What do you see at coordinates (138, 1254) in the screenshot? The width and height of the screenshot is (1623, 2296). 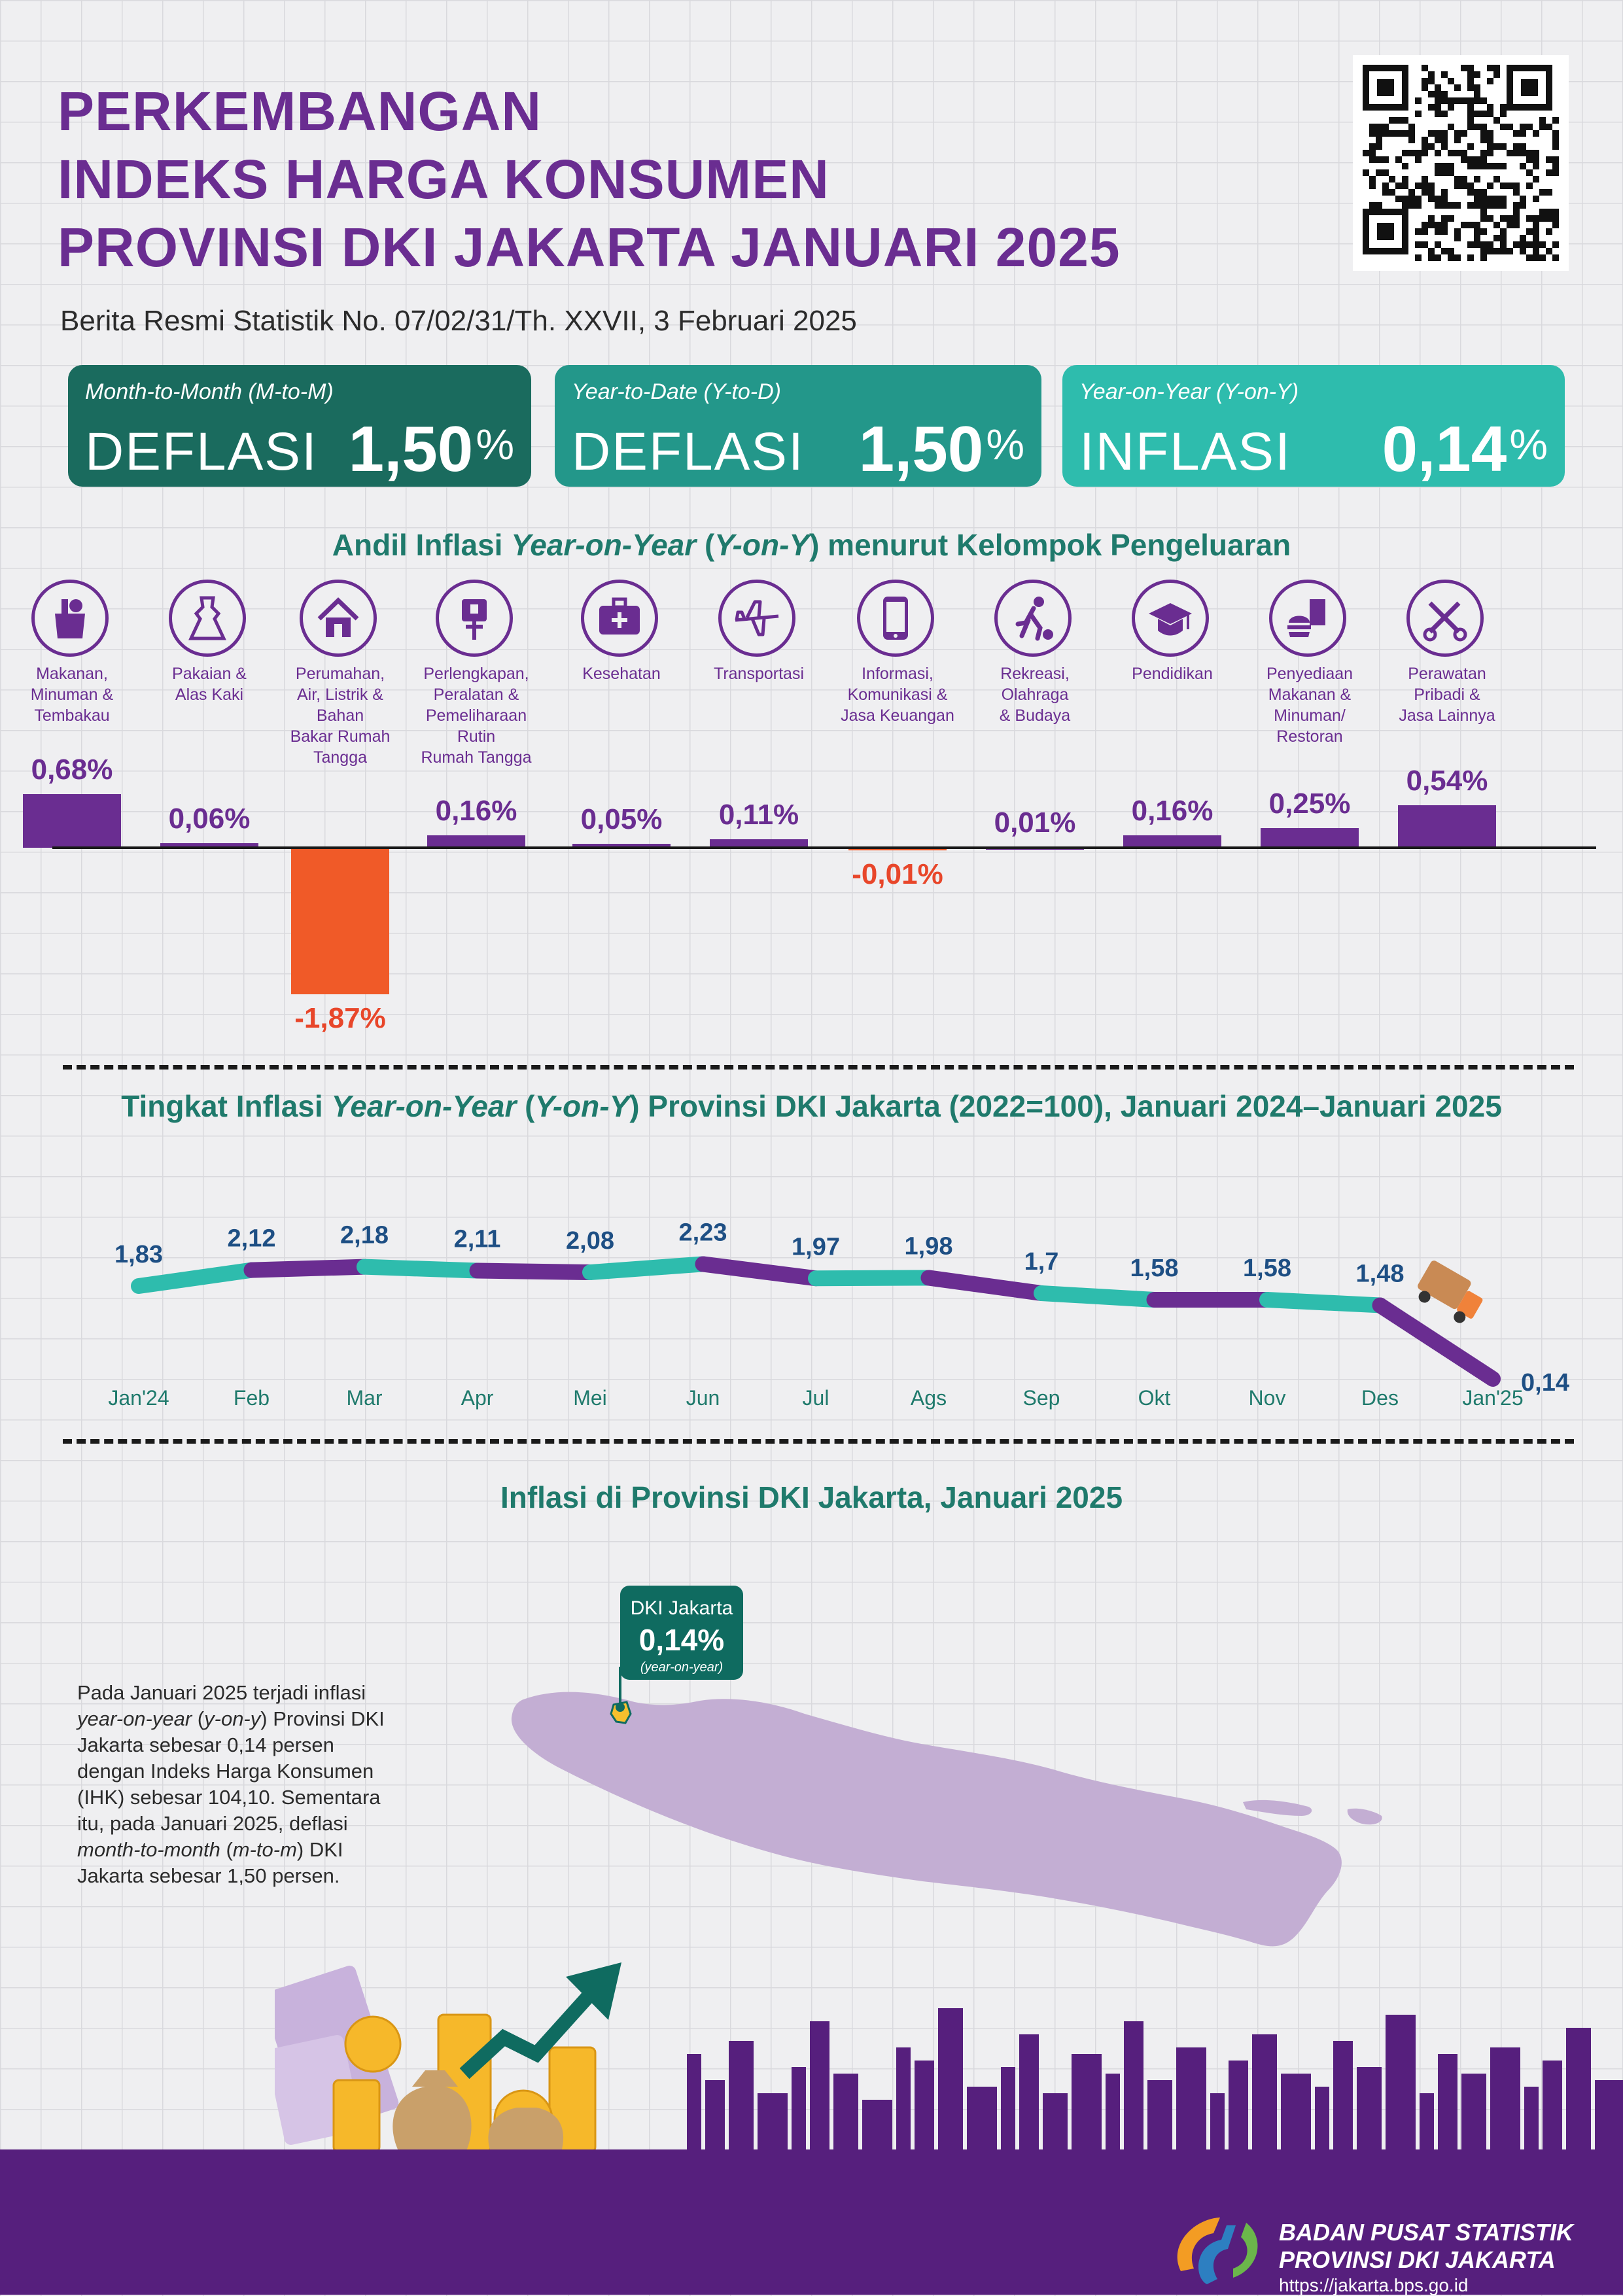 I see `point-label: 1,83` at bounding box center [138, 1254].